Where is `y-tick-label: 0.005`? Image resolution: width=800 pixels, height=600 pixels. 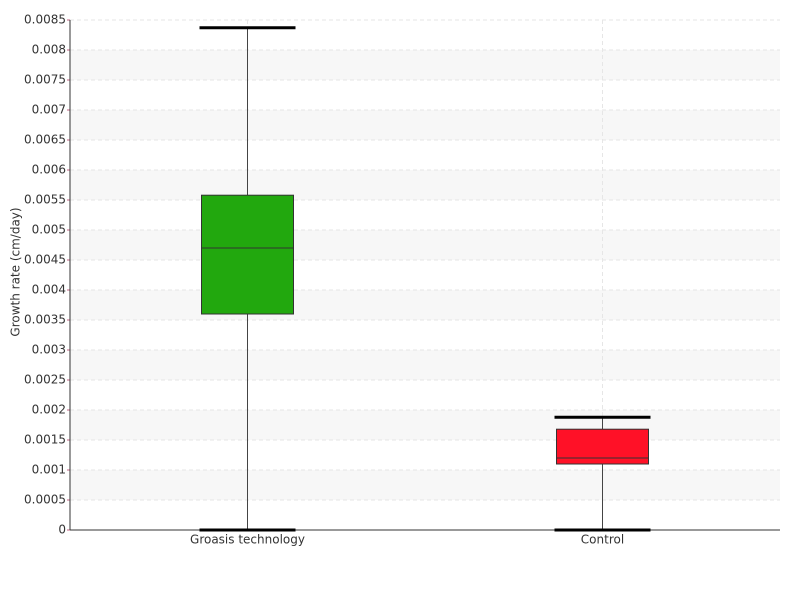 y-tick-label: 0.005 is located at coordinates (49, 230).